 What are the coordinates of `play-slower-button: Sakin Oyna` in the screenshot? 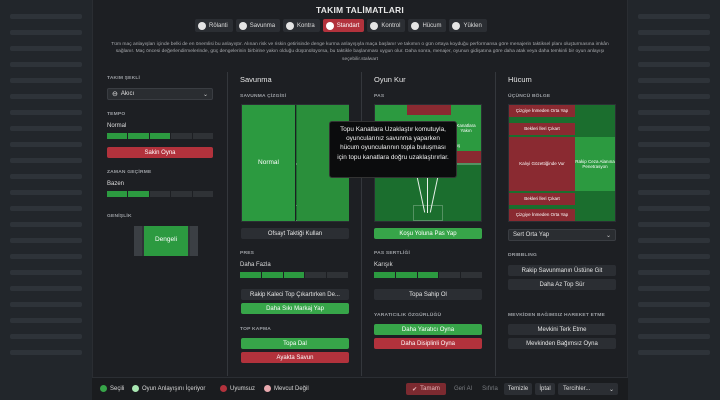 It's located at (160, 152).